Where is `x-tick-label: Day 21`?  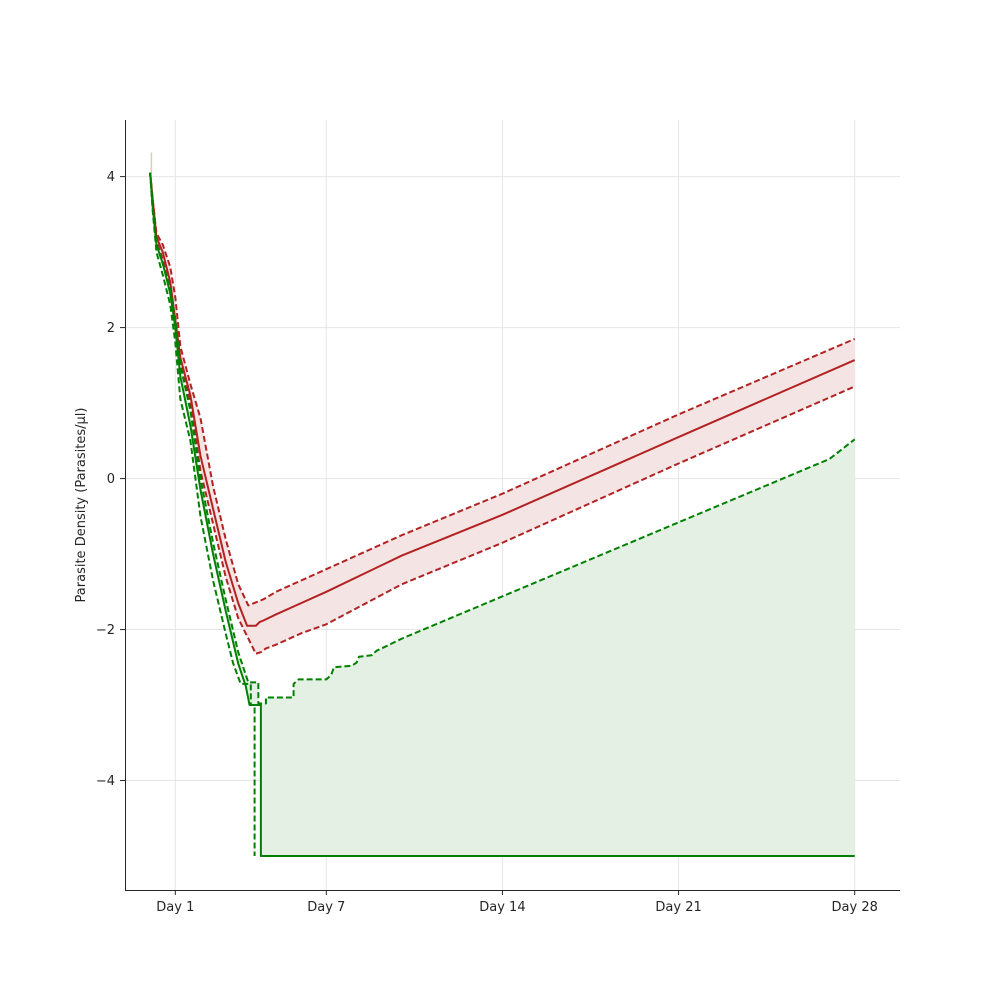 x-tick-label: Day 21 is located at coordinates (678, 907).